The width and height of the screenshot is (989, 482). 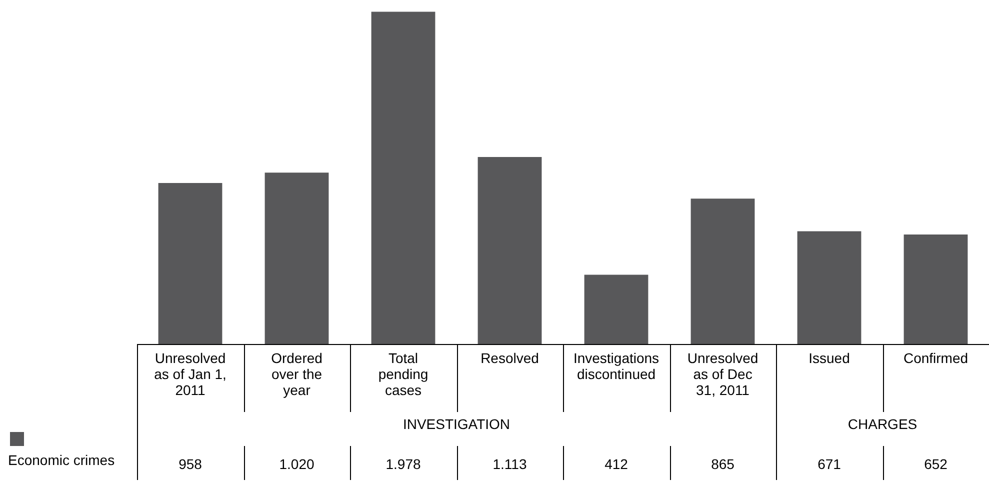 I want to click on data-label: 958, so click(x=190, y=464).